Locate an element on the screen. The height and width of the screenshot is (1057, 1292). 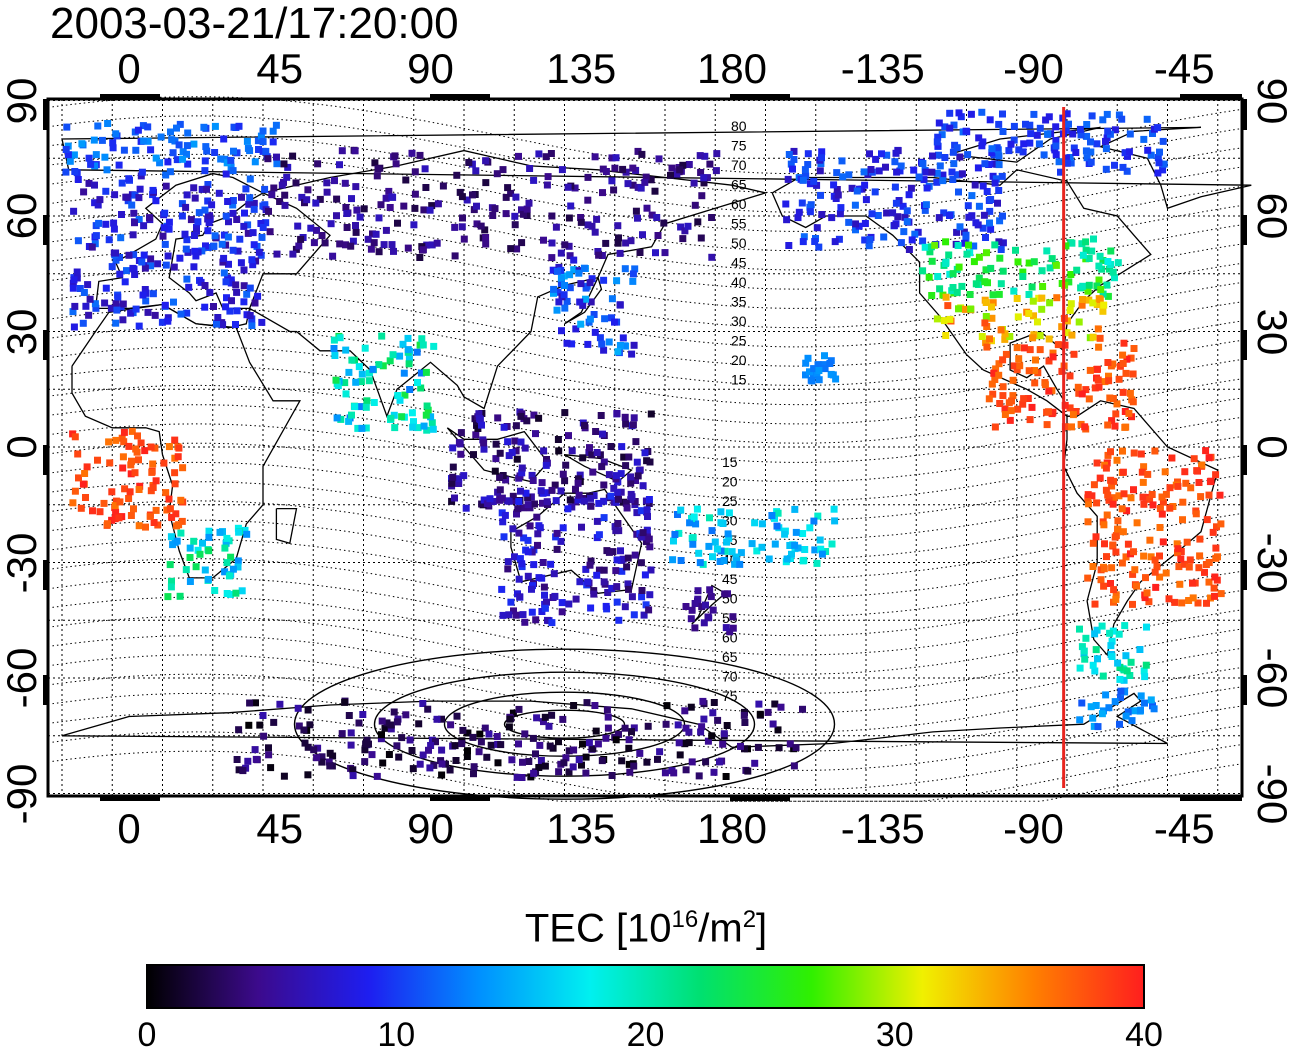
contour-label: 50 is located at coordinates (739, 243).